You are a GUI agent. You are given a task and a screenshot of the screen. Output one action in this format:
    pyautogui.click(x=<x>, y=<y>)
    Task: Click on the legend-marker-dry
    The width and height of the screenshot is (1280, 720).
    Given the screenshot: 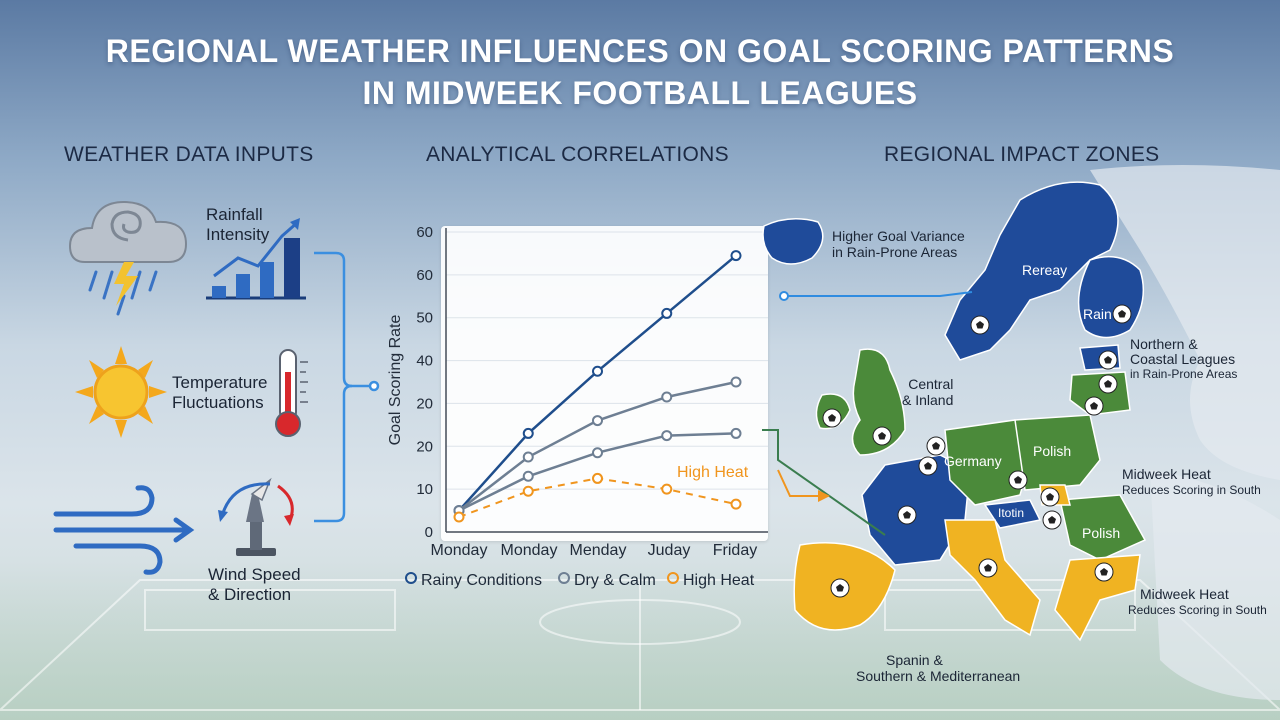 What is the action you would take?
    pyautogui.click(x=564, y=578)
    